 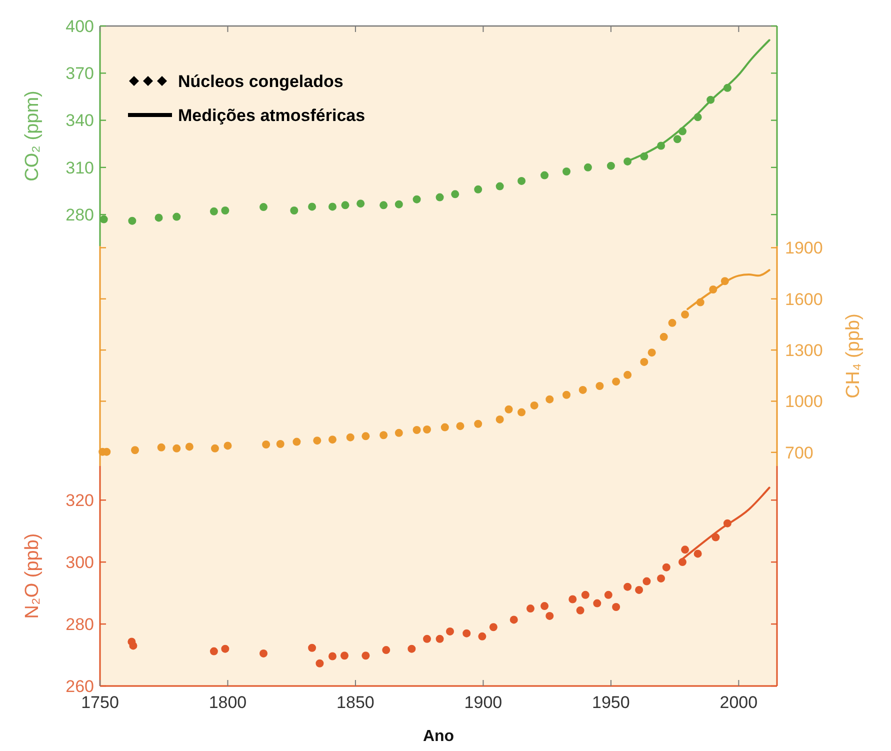 I want to click on y-tick-label: 280, so click(x=80, y=624).